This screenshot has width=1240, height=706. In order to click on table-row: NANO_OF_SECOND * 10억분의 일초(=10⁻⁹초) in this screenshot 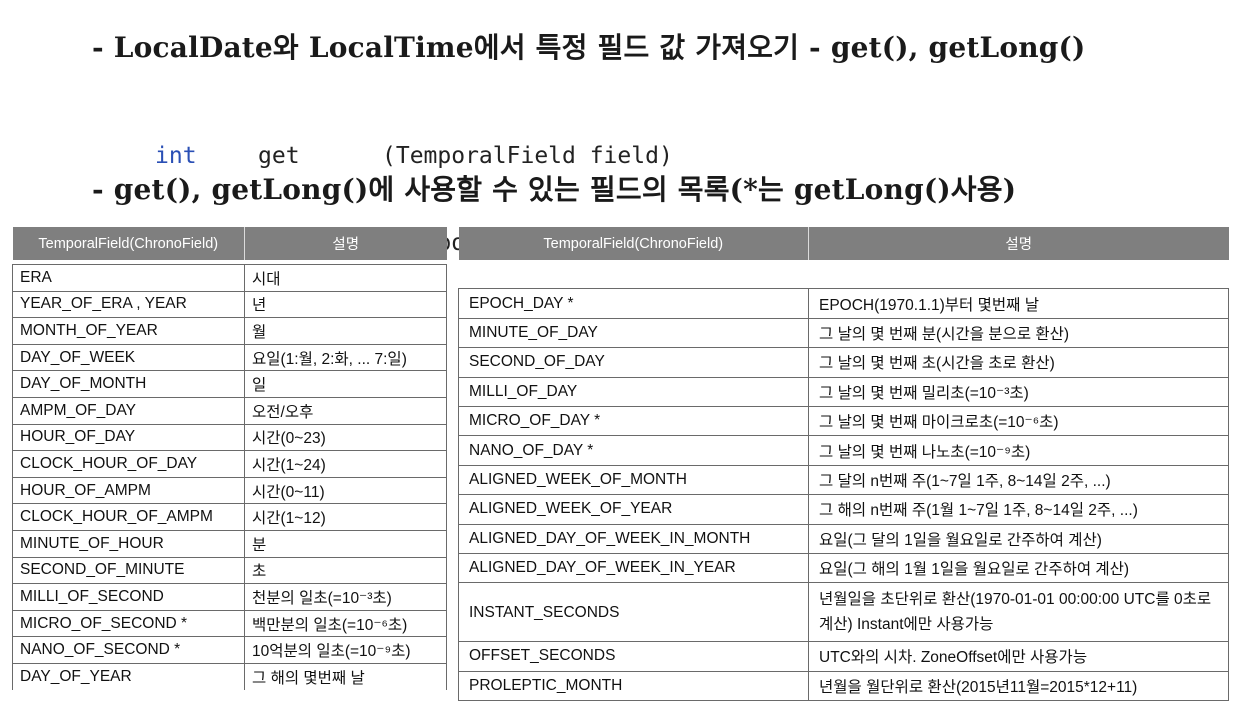, I will do `click(229, 650)`.